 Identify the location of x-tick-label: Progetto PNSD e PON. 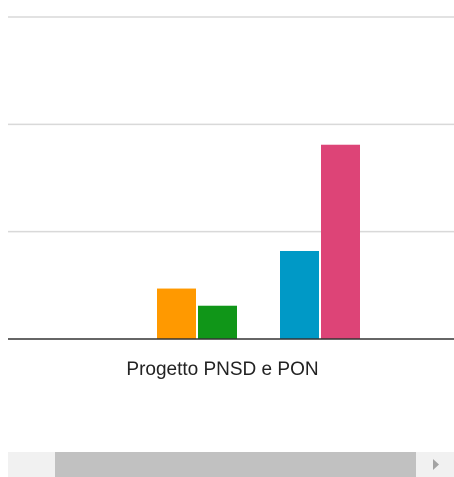
(222, 369).